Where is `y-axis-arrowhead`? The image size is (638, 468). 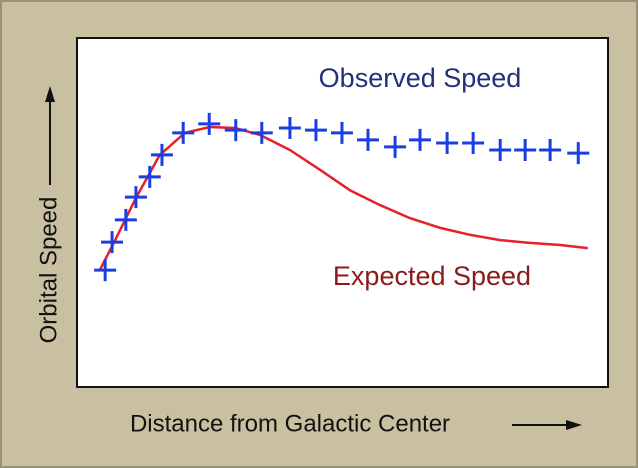 y-axis-arrowhead is located at coordinates (50, 94).